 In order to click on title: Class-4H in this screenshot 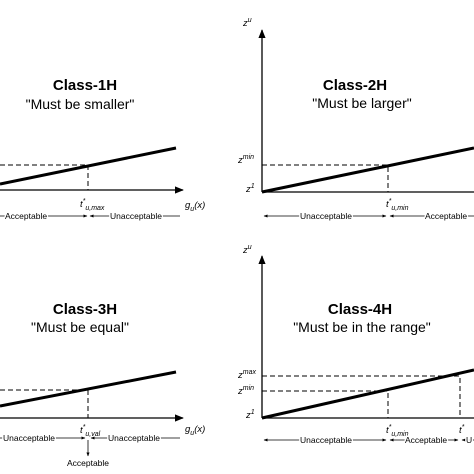, I will do `click(360, 309)`.